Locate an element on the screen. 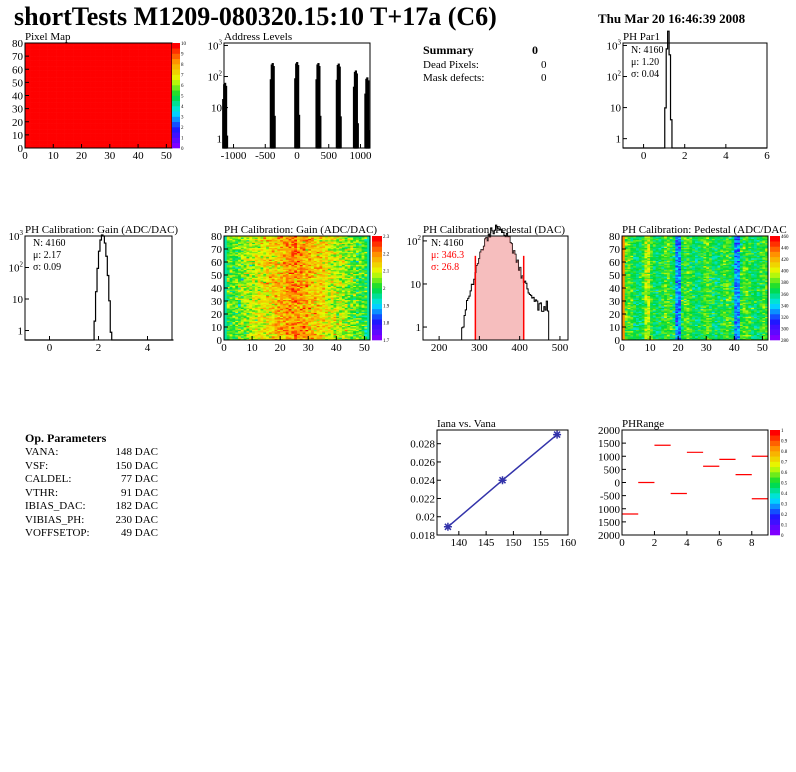 This screenshot has width=796, height=772. palette-tick: 9 is located at coordinates (182, 55).